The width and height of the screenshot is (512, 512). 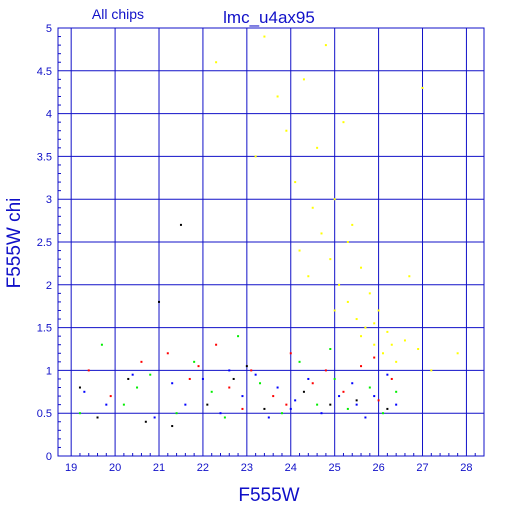 What do you see at coordinates (44, 243) in the screenshot?
I see `y-tick-label: 2.5` at bounding box center [44, 243].